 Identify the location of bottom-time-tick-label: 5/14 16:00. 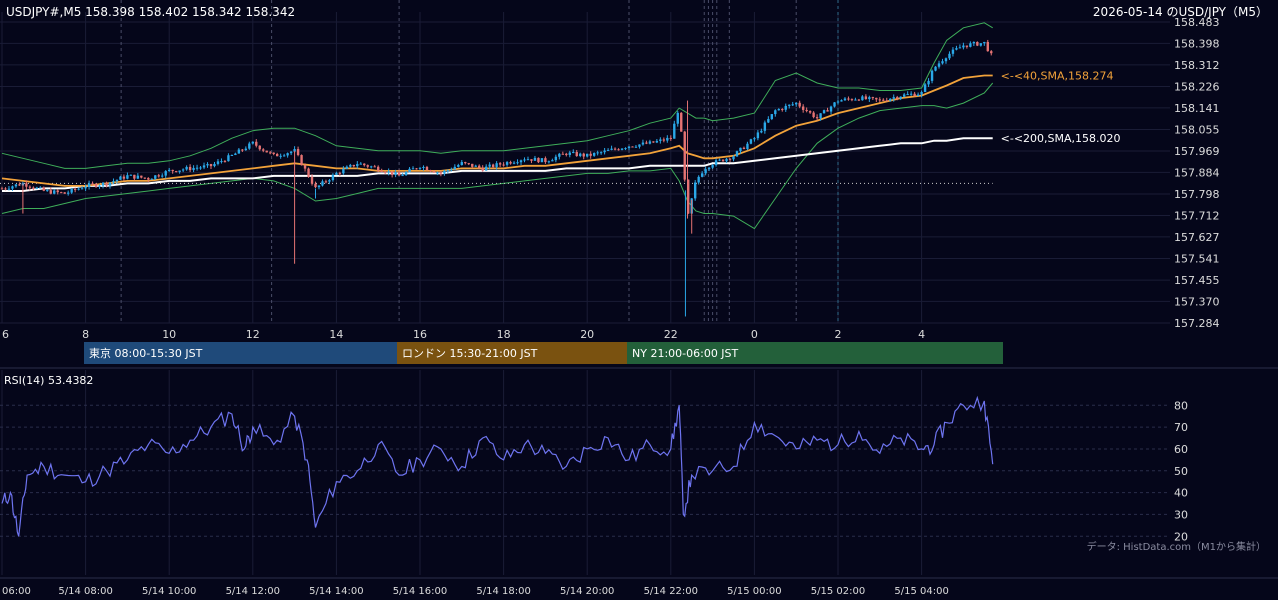
(420, 591).